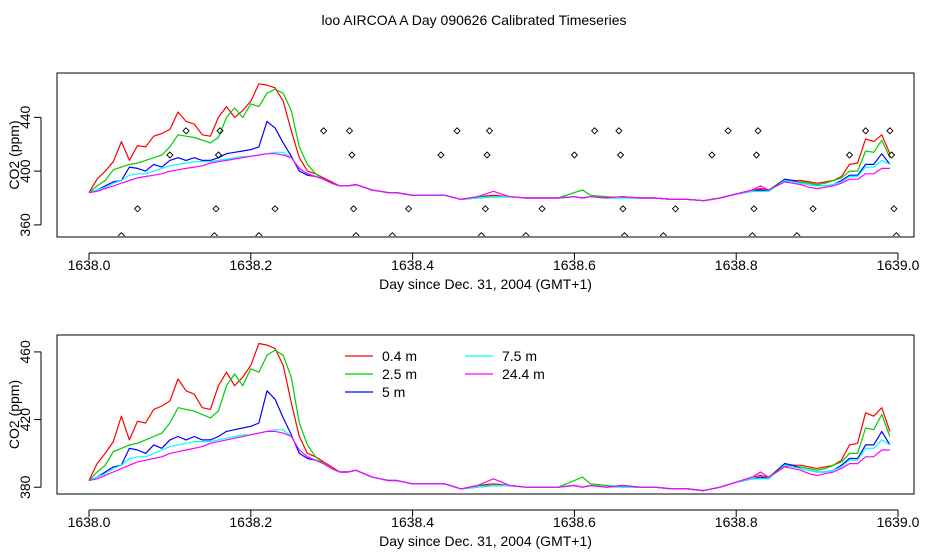 Image resolution: width=950 pixels, height=555 pixels. What do you see at coordinates (523, 374) in the screenshot?
I see `legend-label: 24.4 m` at bounding box center [523, 374].